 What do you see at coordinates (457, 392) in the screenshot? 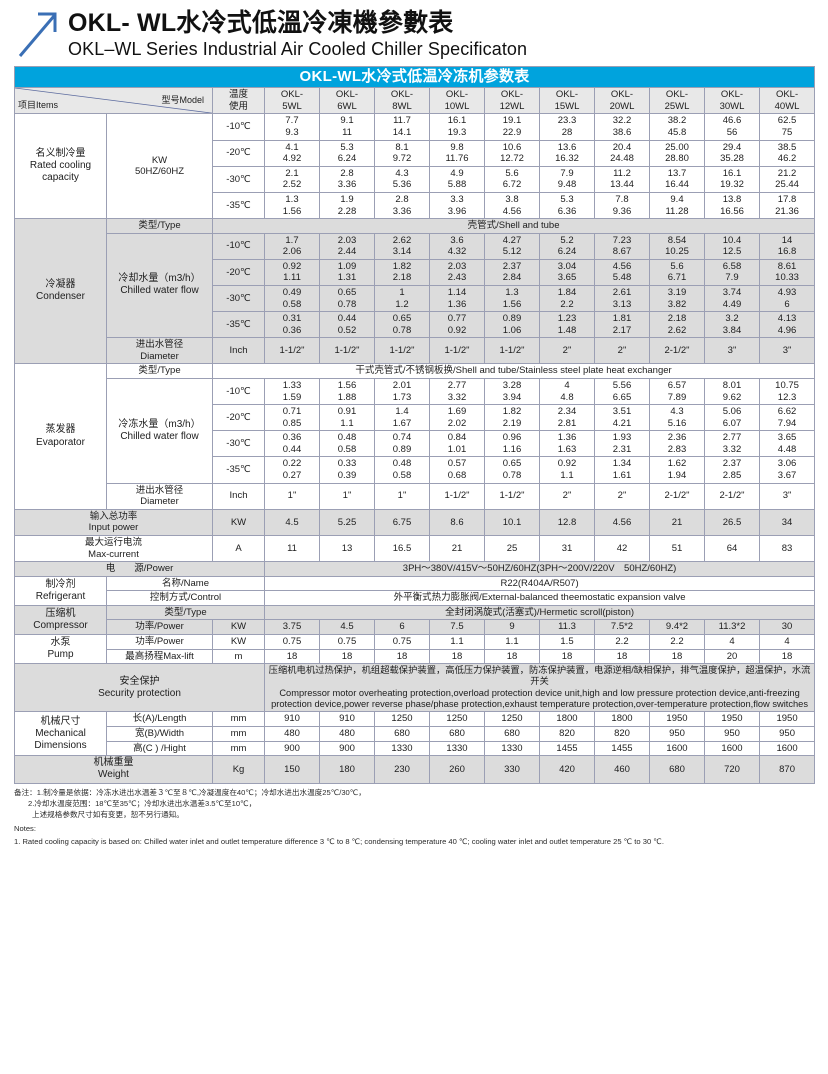
I see `evap--10-10wl: 2.77 3.32` at bounding box center [457, 392].